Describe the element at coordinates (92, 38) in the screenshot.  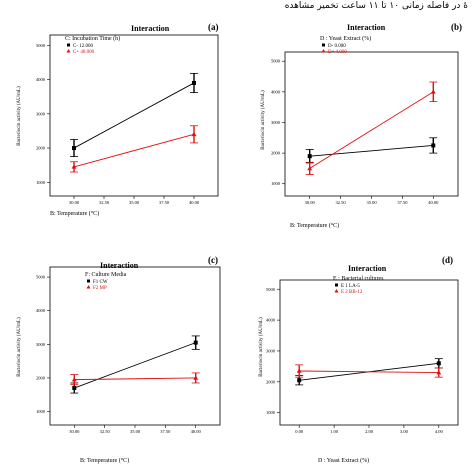
I see `legend-title: C: Incubation Time (h)` at that location.